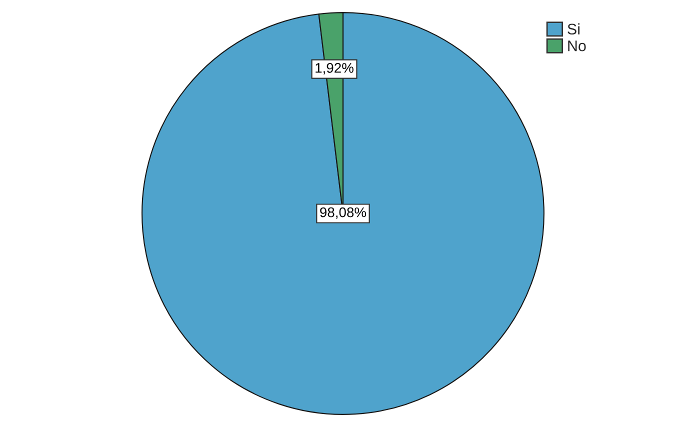 The height and width of the screenshot is (427, 686). What do you see at coordinates (574, 29) in the screenshot?
I see `legend-label: Si` at bounding box center [574, 29].